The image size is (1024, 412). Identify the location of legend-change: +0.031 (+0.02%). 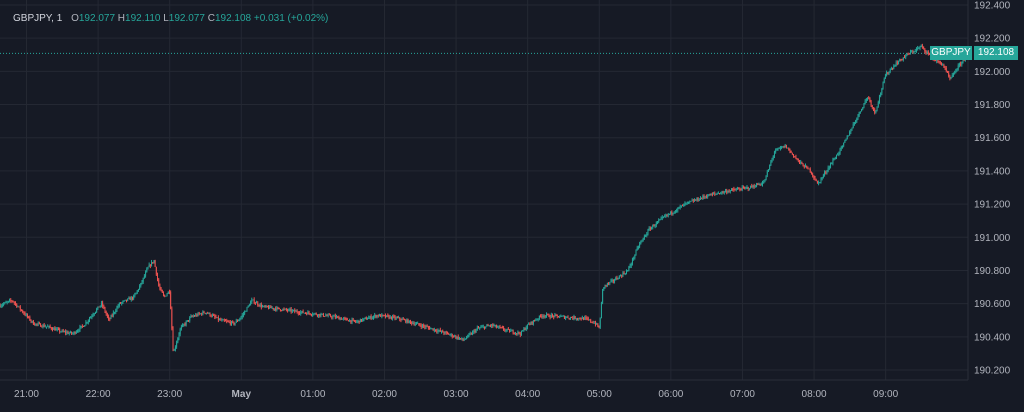
(291, 18).